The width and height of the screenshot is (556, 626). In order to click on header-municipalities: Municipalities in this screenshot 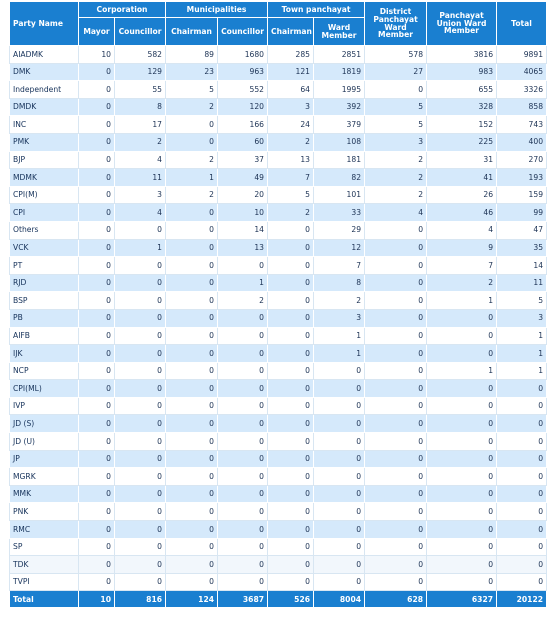, I will do `click(217, 9)`.